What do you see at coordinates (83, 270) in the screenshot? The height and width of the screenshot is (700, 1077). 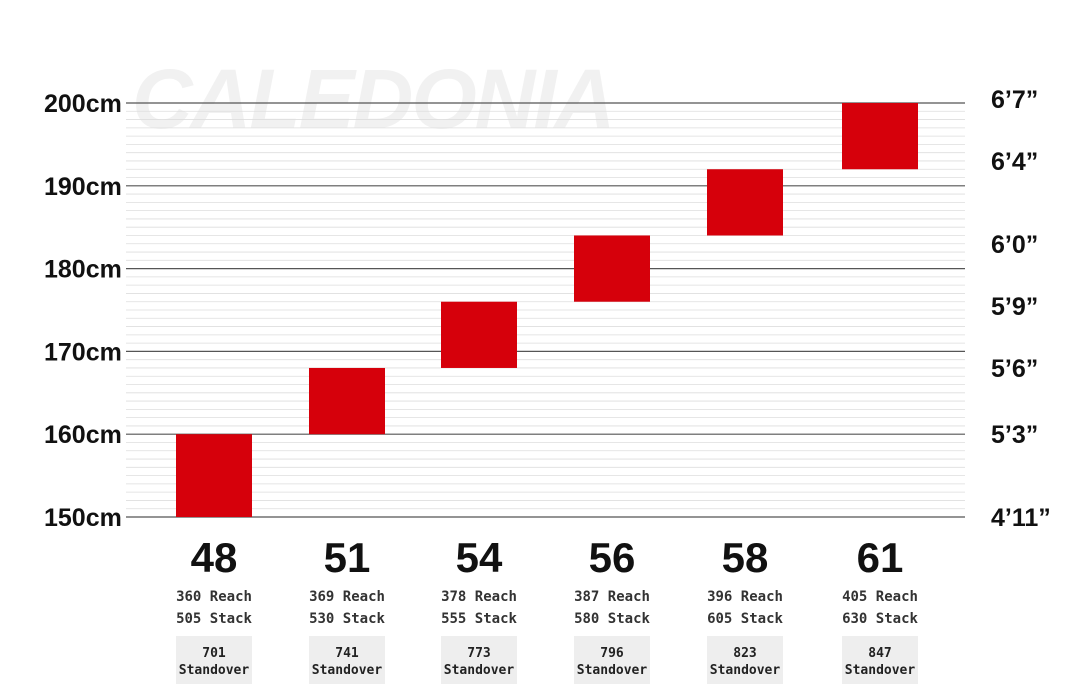 I see `y-tick-left: 180cm` at bounding box center [83, 270].